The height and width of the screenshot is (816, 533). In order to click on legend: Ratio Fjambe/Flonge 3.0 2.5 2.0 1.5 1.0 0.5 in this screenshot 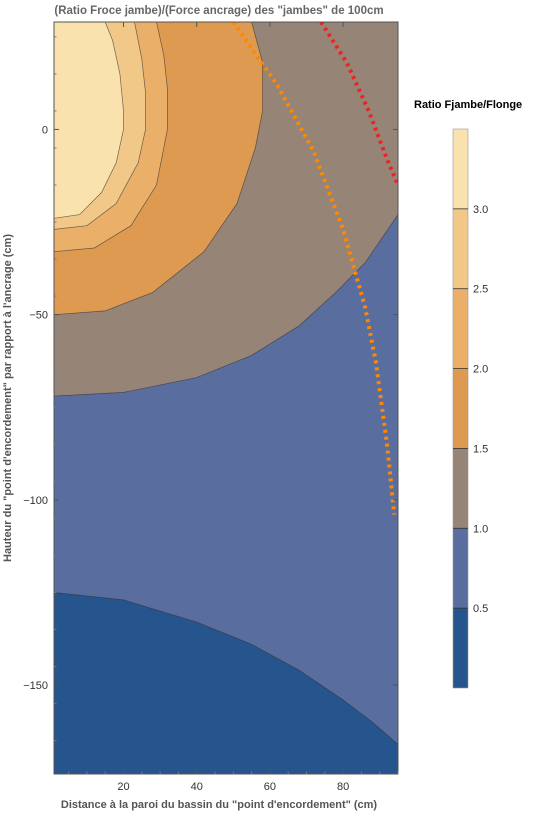, I will do `click(468, 394)`.